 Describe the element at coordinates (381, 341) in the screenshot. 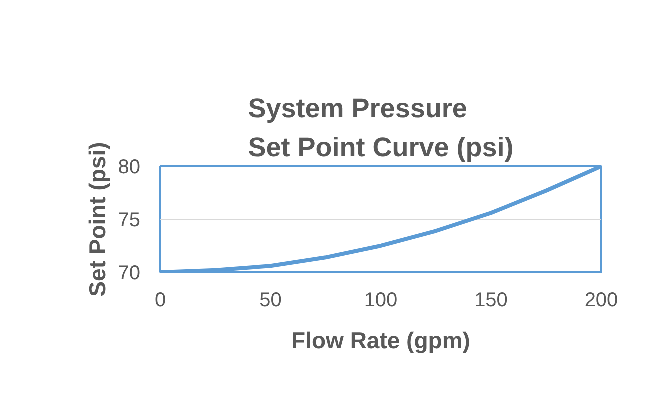

I see `x-axis-title: Flow Rate (gpm)` at that location.